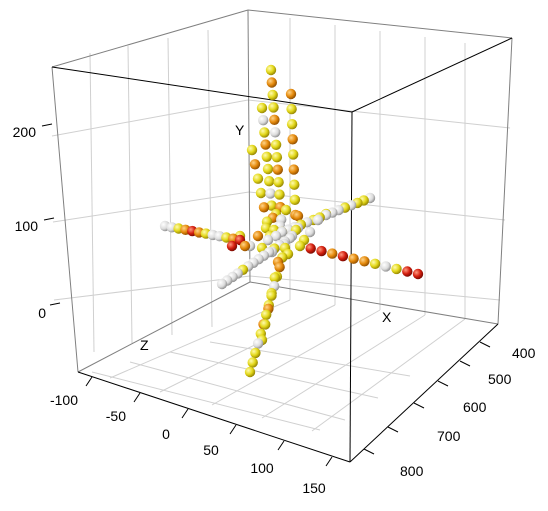  What do you see at coordinates (64, 400) in the screenshot?
I see `z-tick-label: -100` at bounding box center [64, 400].